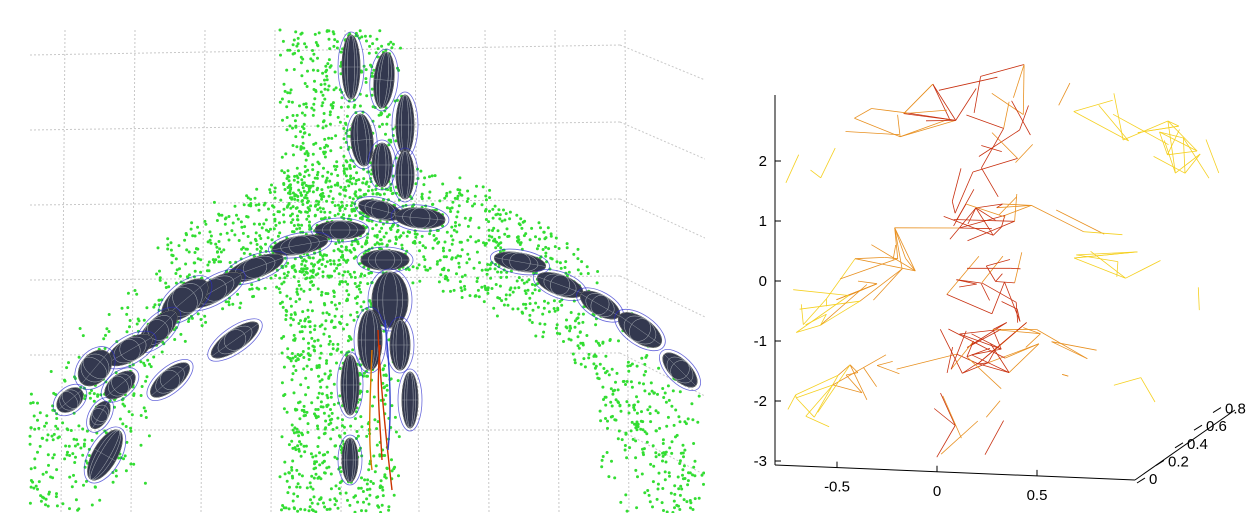  What do you see at coordinates (1153, 479) in the screenshot?
I see `z-tick-label: 0` at bounding box center [1153, 479].